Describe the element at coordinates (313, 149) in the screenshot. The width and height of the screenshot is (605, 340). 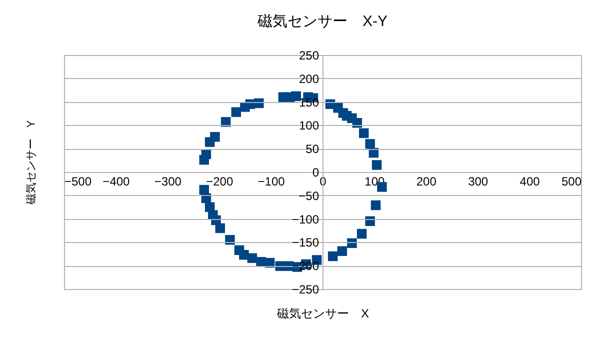
I see `y-tick-label: 50` at that location.